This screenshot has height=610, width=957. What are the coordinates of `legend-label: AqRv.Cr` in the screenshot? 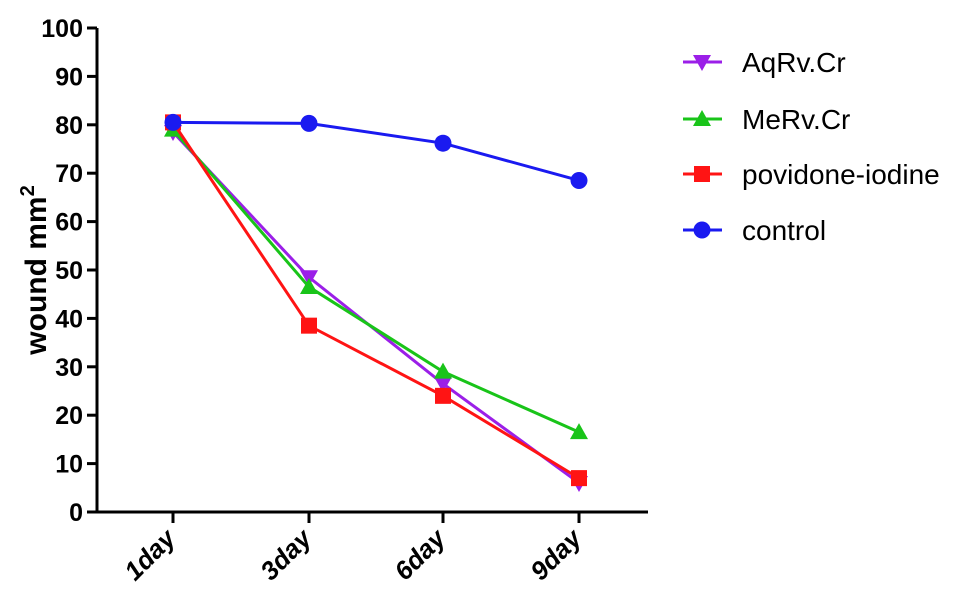 It's located at (794, 62).